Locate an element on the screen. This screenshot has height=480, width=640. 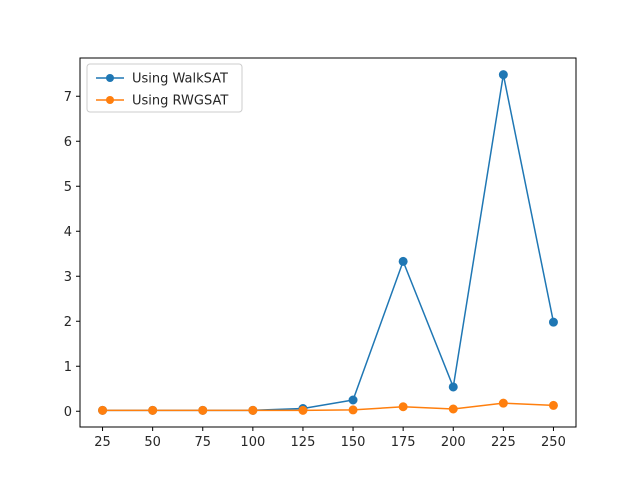
x-tick-label: 225 is located at coordinates (503, 442).